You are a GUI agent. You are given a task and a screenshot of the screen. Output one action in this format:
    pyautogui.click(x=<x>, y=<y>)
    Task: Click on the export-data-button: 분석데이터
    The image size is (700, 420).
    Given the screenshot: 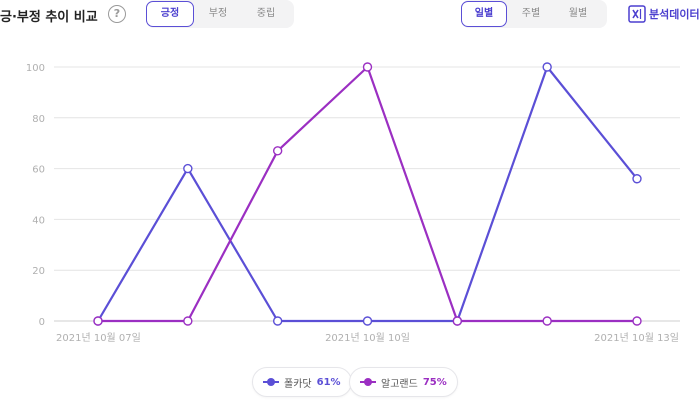 What is the action you would take?
    pyautogui.click(x=664, y=14)
    